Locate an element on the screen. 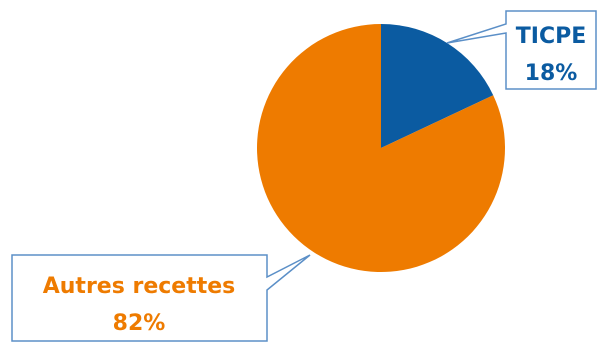  callout-ticpe: TICPE 18% is located at coordinates (521, 50).